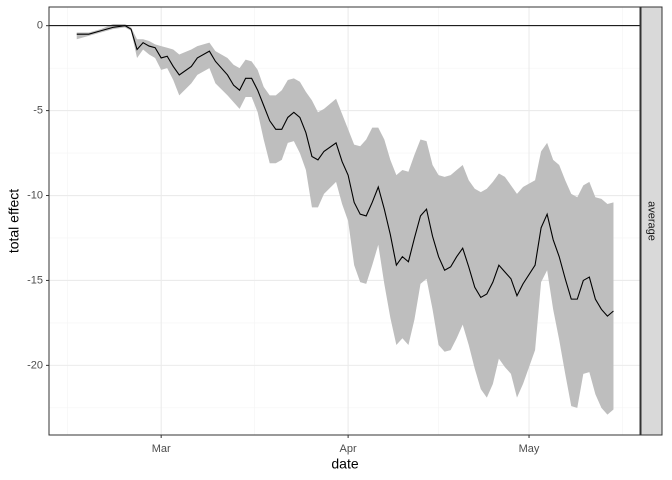 This screenshot has height=480, width=672. I want to click on y-tick-label: -5, so click(38, 111).